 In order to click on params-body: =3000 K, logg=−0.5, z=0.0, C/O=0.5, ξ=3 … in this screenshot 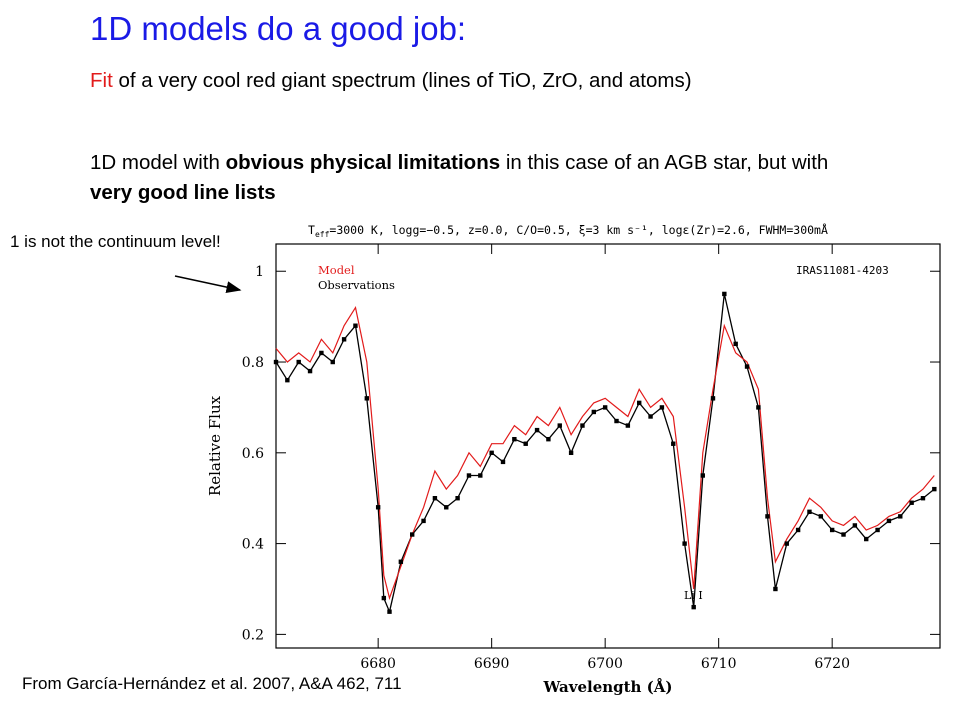, I will do `click(578, 229)`.